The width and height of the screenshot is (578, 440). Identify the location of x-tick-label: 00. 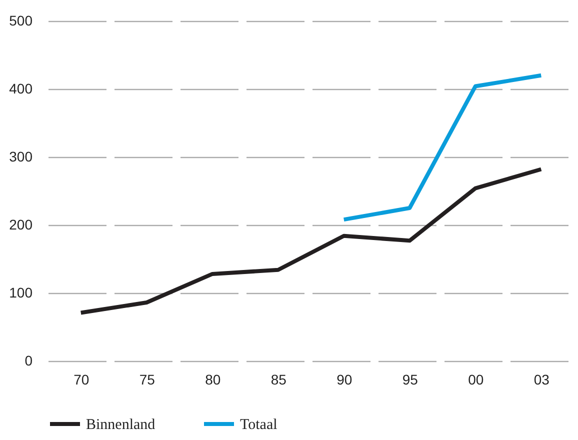
(476, 380).